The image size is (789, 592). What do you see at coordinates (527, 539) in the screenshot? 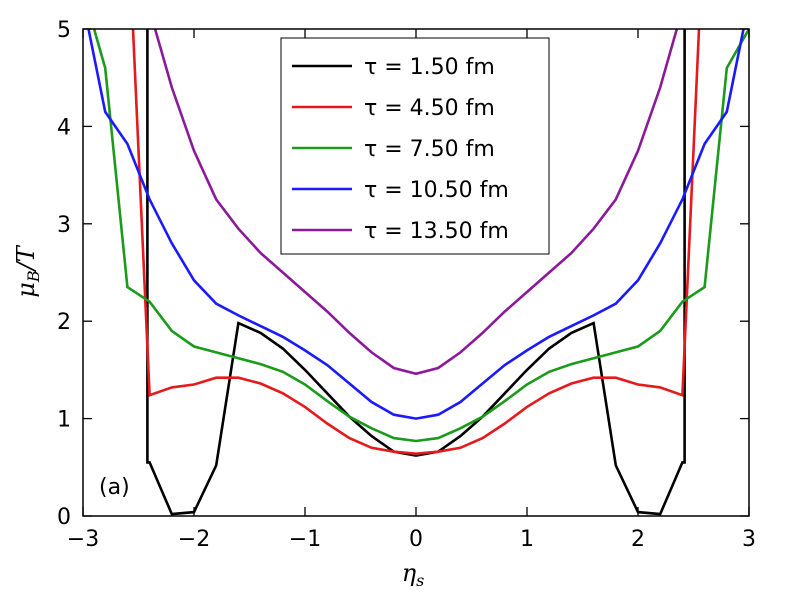
I see `x-tick-label: 1` at bounding box center [527, 539].